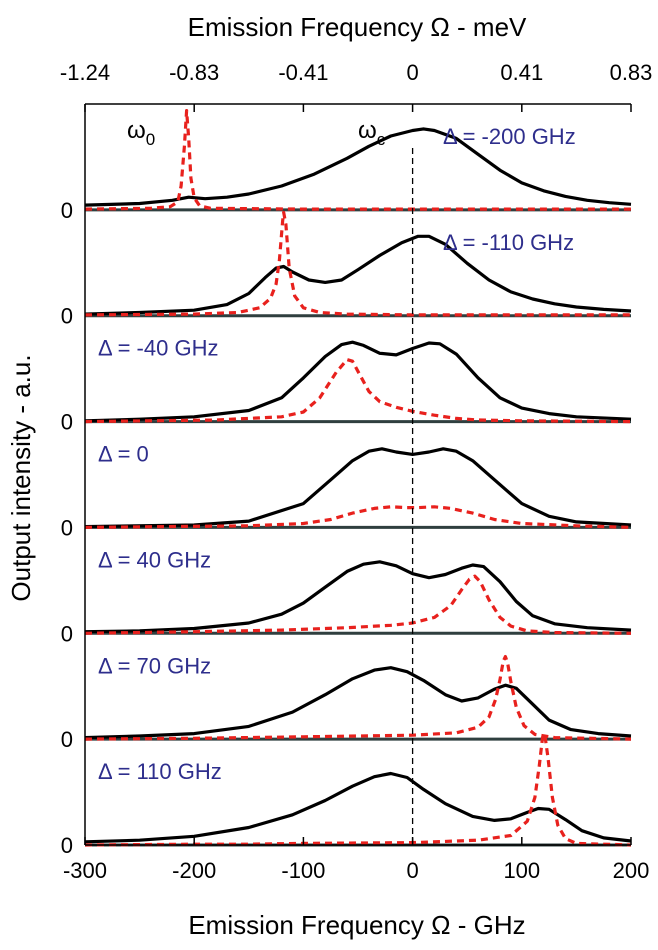 This screenshot has height=950, width=658. I want to click on panel-label: Δ = 110 GHz, so click(160, 771).